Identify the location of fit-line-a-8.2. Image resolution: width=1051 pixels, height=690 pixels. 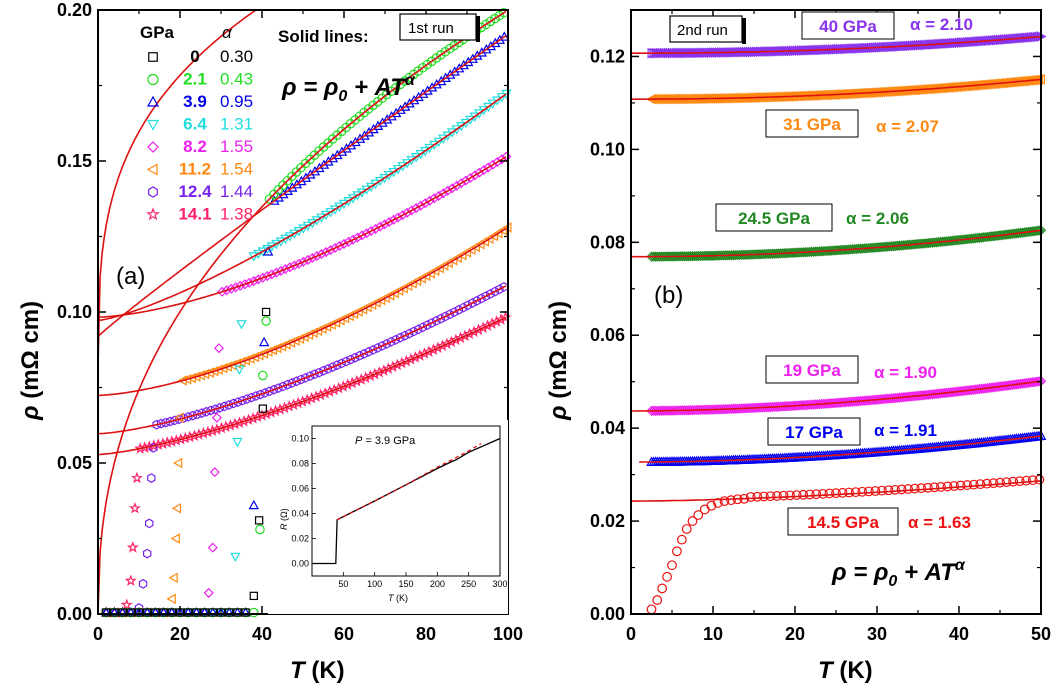
(302, 237).